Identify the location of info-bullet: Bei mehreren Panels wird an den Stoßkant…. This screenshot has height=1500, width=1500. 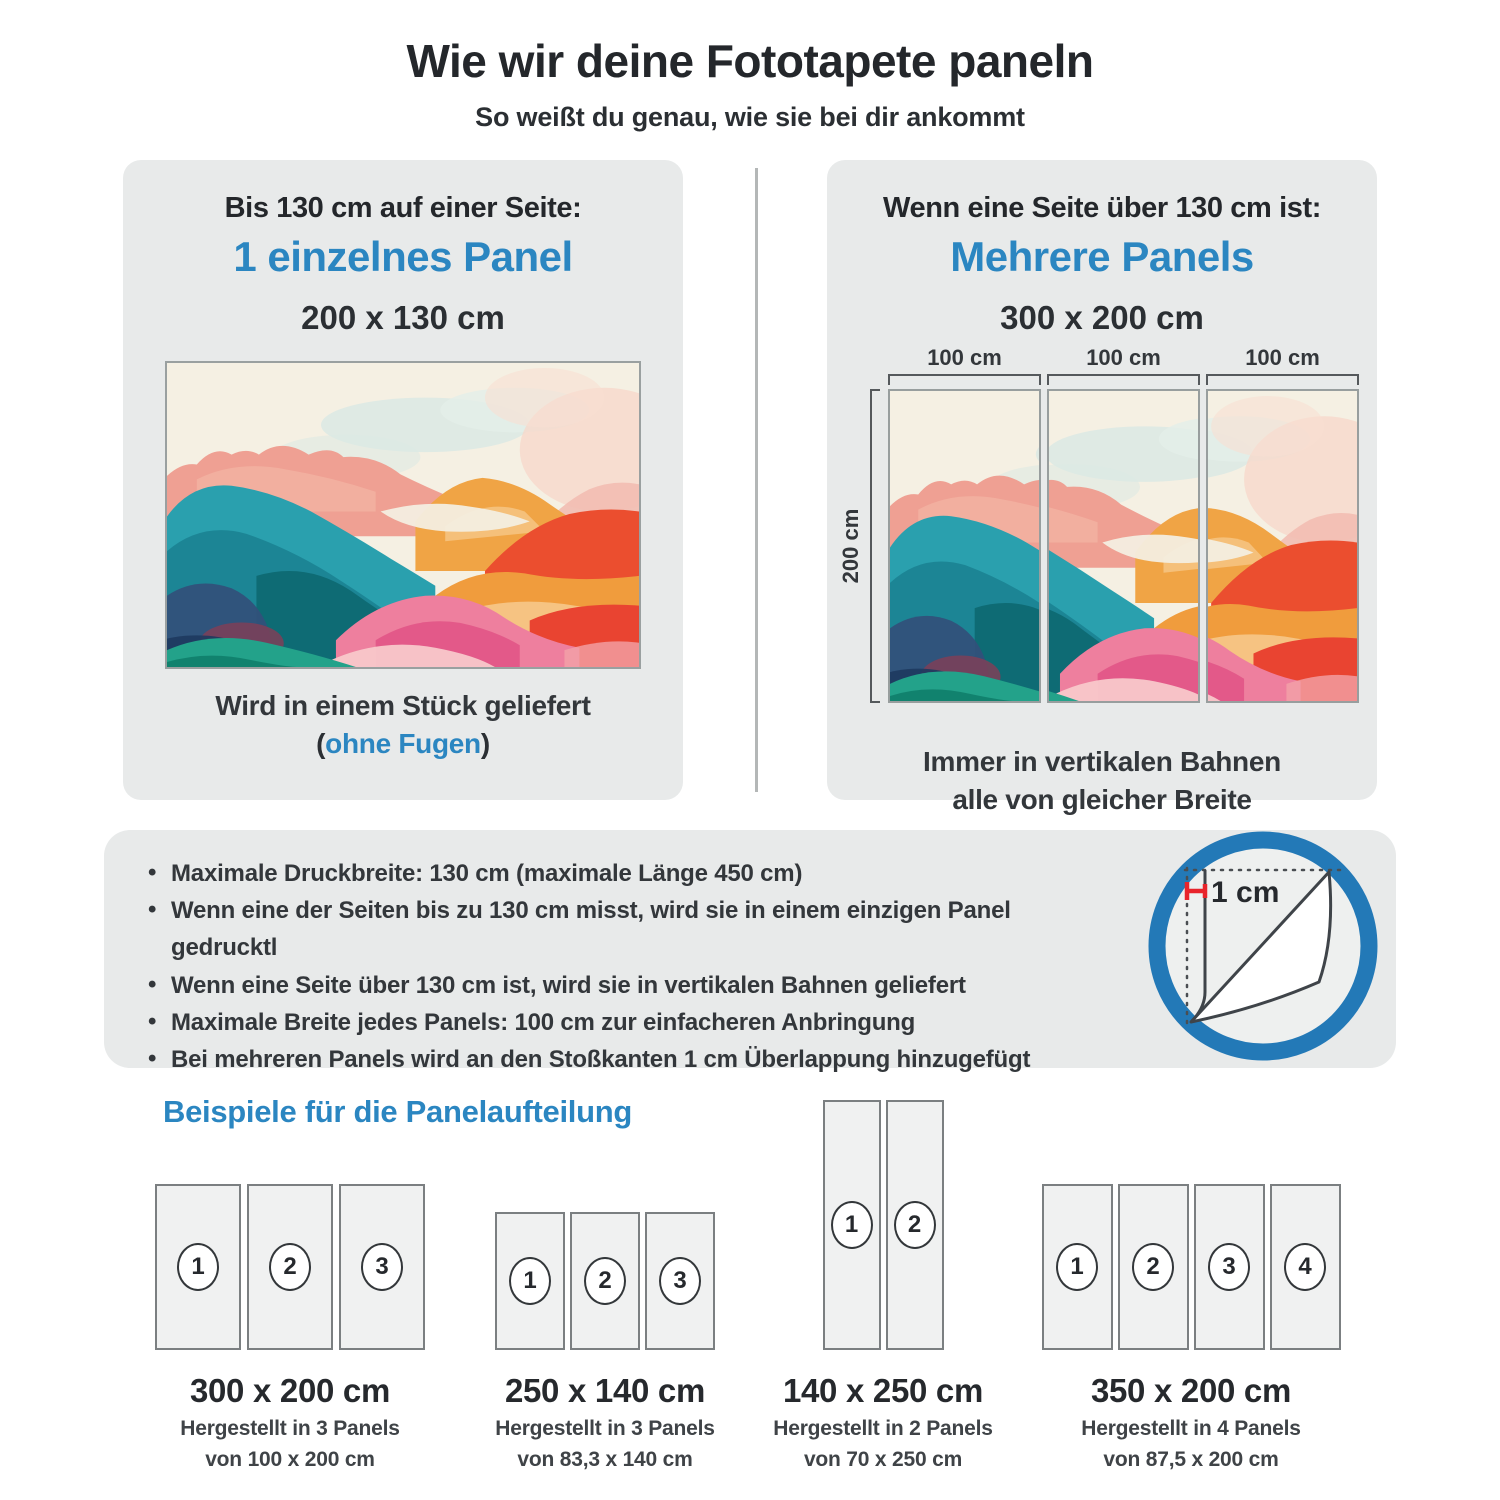
(628, 1059).